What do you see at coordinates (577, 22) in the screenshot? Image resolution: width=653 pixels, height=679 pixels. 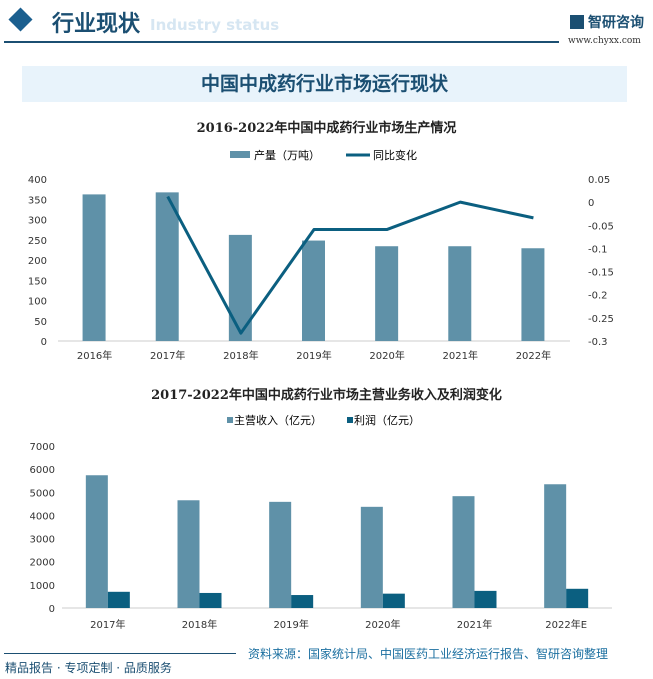 I see `logo-icon` at bounding box center [577, 22].